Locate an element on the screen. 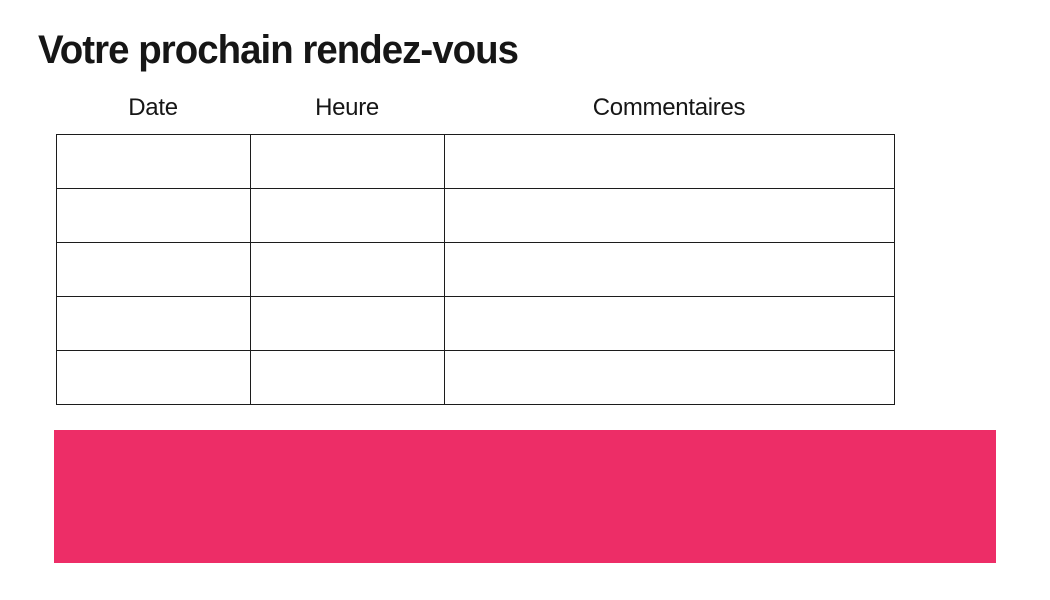  column-header-commentaires: Commentaires is located at coordinates (669, 107).